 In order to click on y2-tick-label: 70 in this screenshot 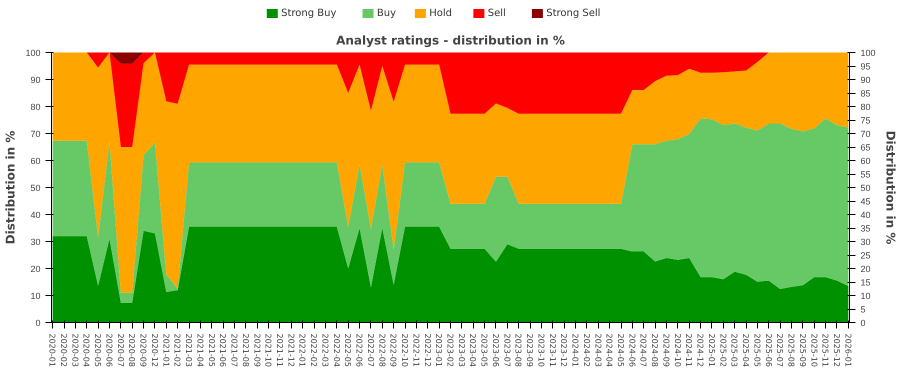, I will do `click(865, 134)`.